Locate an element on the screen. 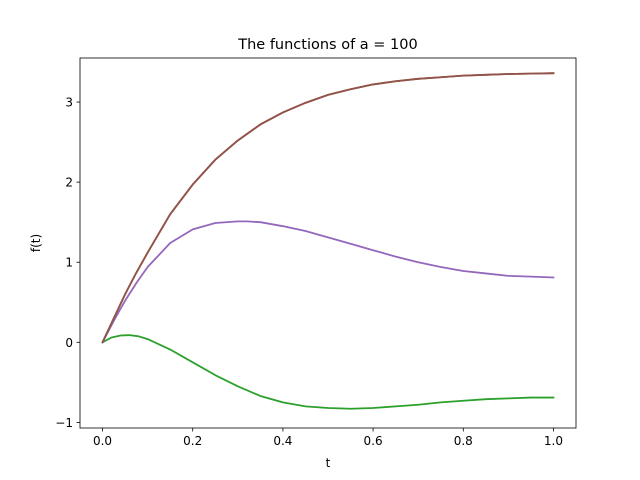 The height and width of the screenshot is (480, 640). y-axis-label: f(t) is located at coordinates (36, 243).